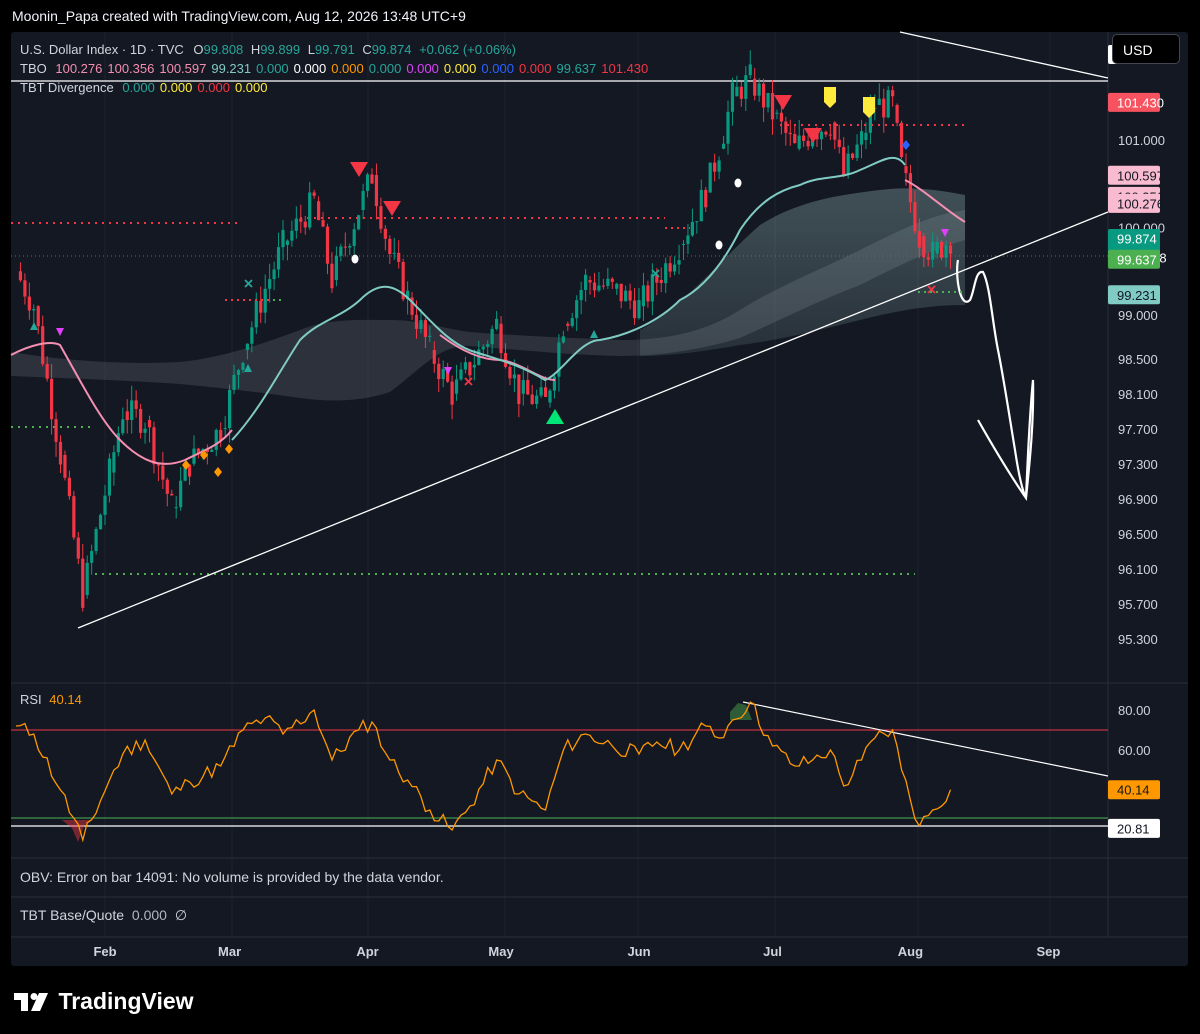 The image size is (1200, 1034). Describe the element at coordinates (102, 49) in the screenshot. I see `legend-symbol: U.S. Dollar Index · 1D · TVC` at that location.